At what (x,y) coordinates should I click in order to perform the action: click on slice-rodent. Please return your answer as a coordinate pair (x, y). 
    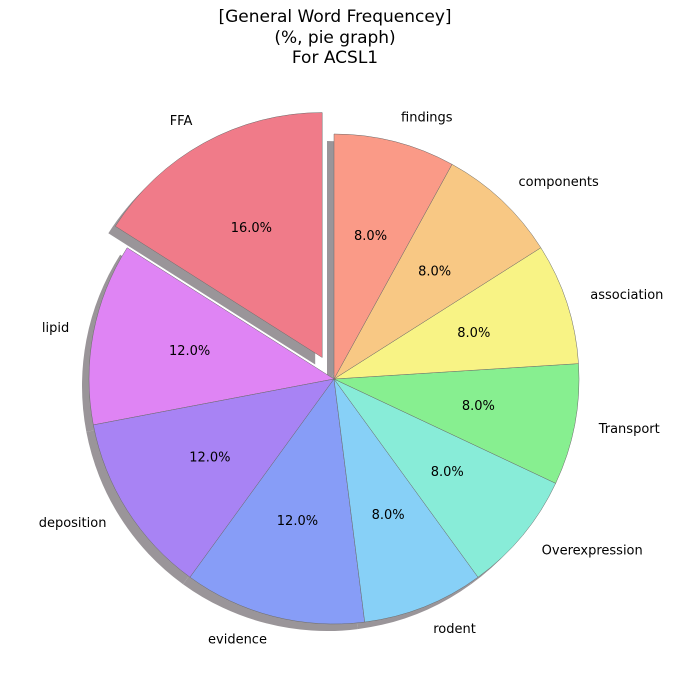
    Looking at the image, I should click on (406, 500).